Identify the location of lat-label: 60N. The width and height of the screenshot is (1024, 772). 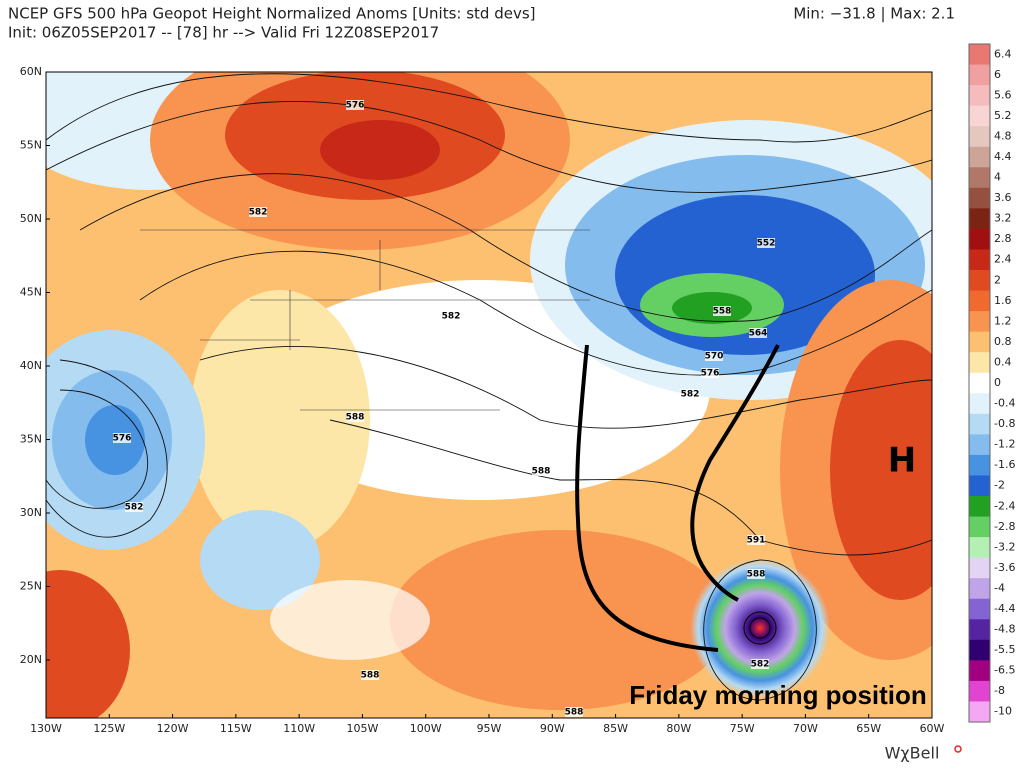
(31, 71).